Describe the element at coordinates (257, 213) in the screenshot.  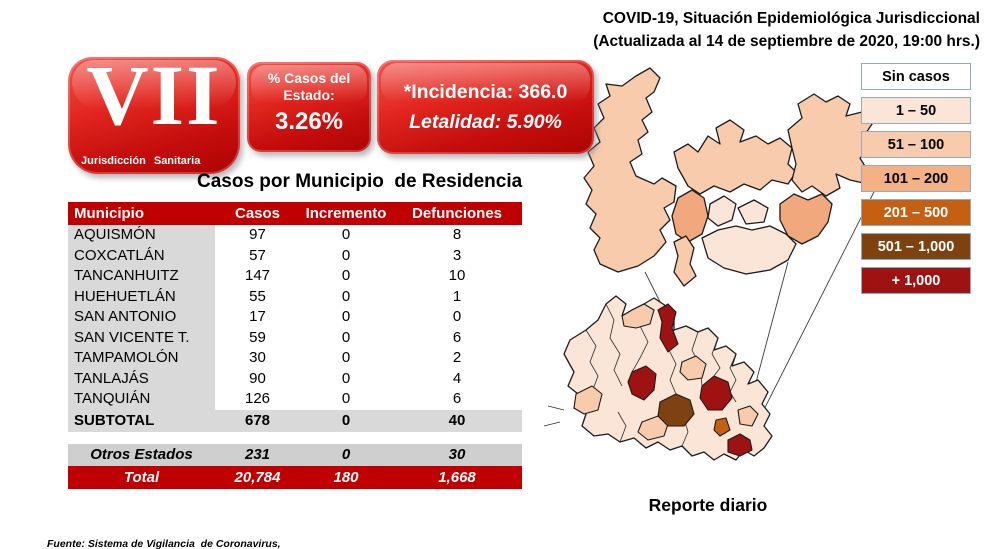
I see `col-header-casos: Casos` at that location.